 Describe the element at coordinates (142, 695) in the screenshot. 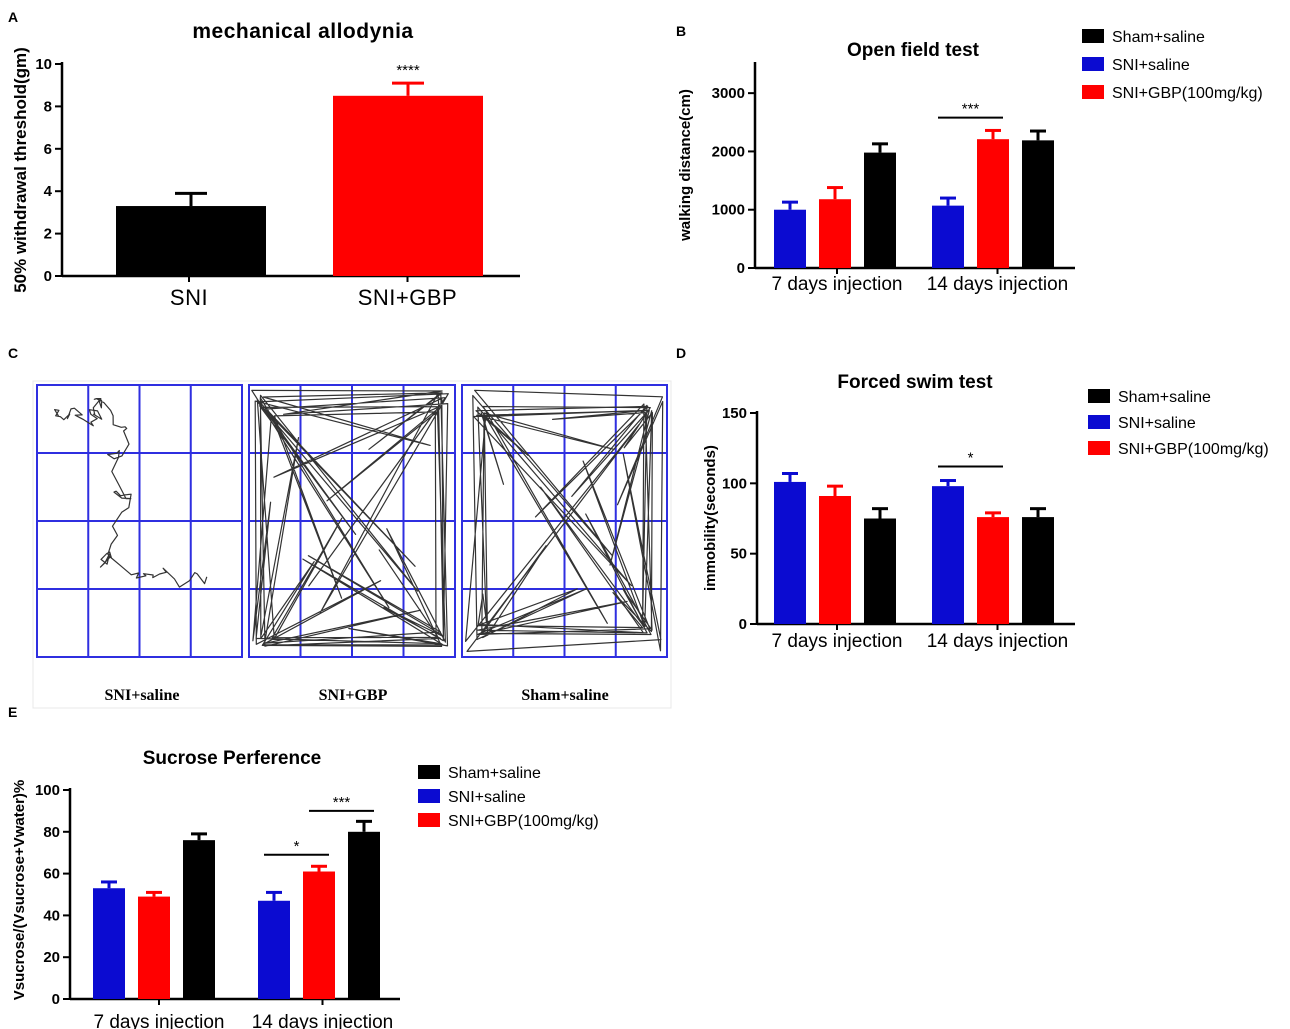

I see `track-caption-sni-saline: SNI+saline` at that location.